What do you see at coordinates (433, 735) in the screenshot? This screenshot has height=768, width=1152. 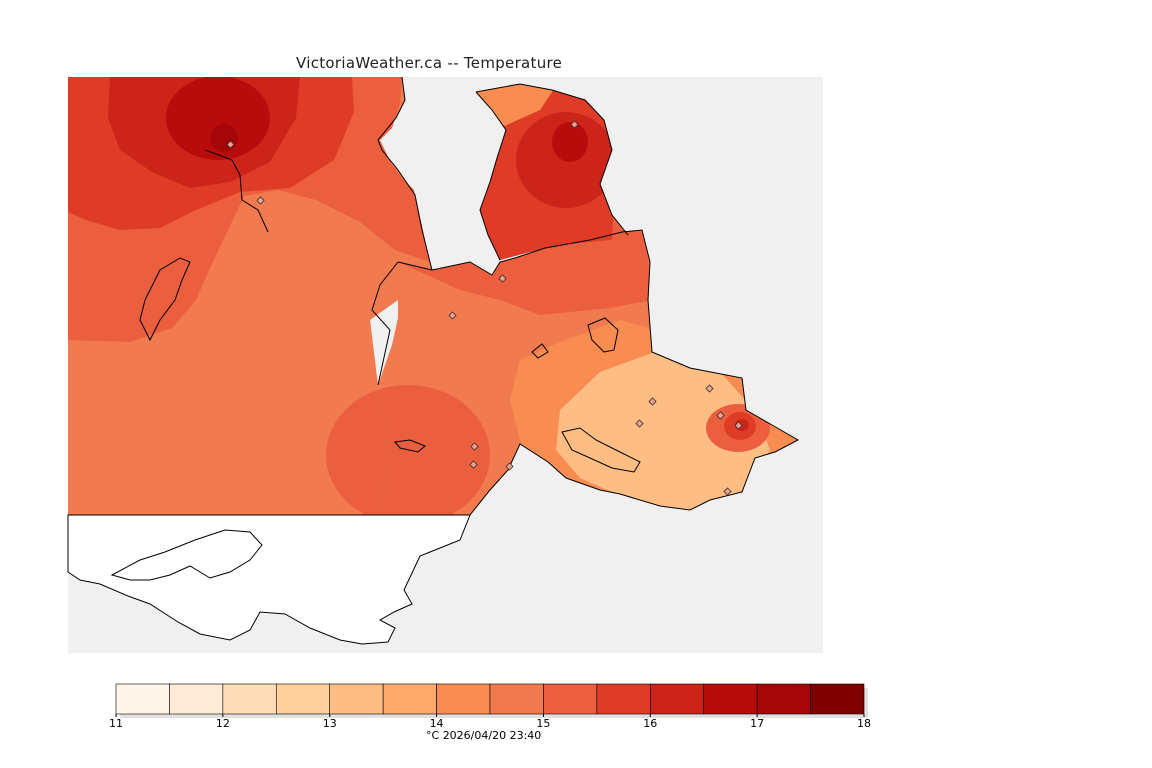 I see `legend-unit: °C` at bounding box center [433, 735].